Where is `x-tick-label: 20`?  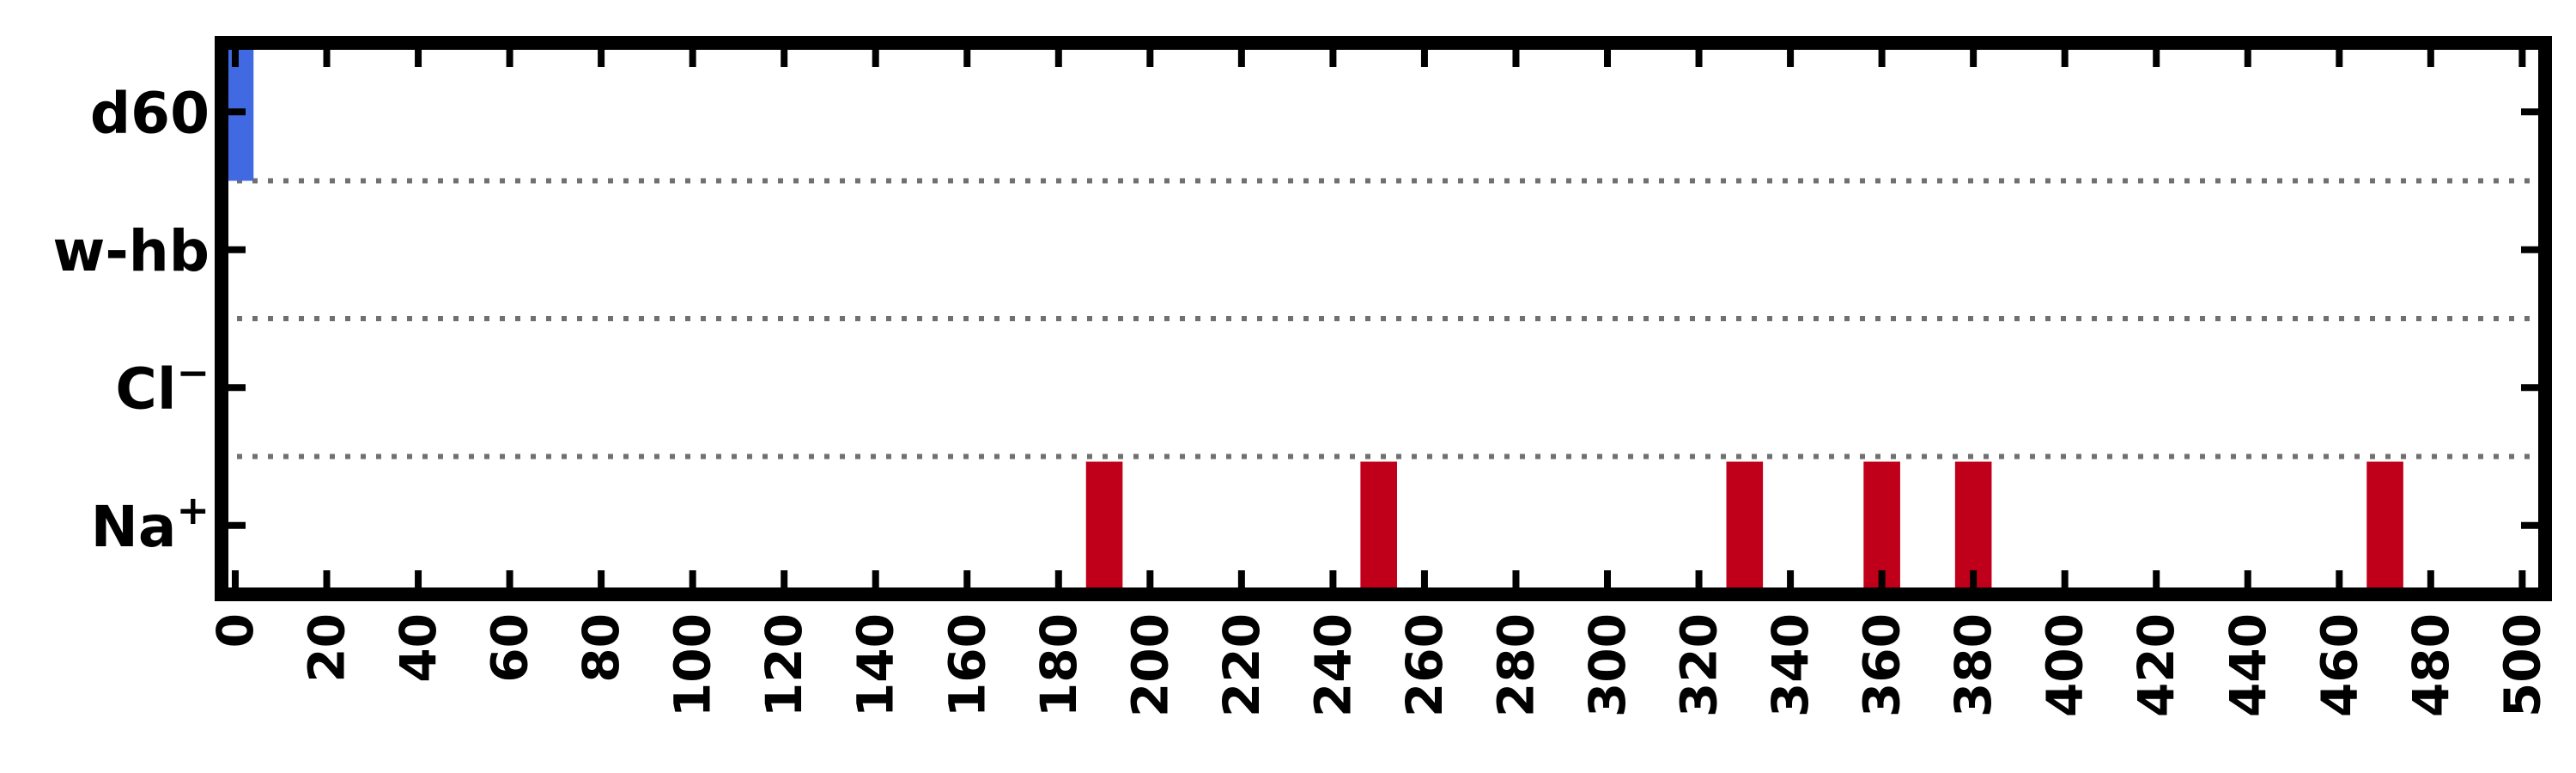
x-tick-label: 20 is located at coordinates (327, 648).